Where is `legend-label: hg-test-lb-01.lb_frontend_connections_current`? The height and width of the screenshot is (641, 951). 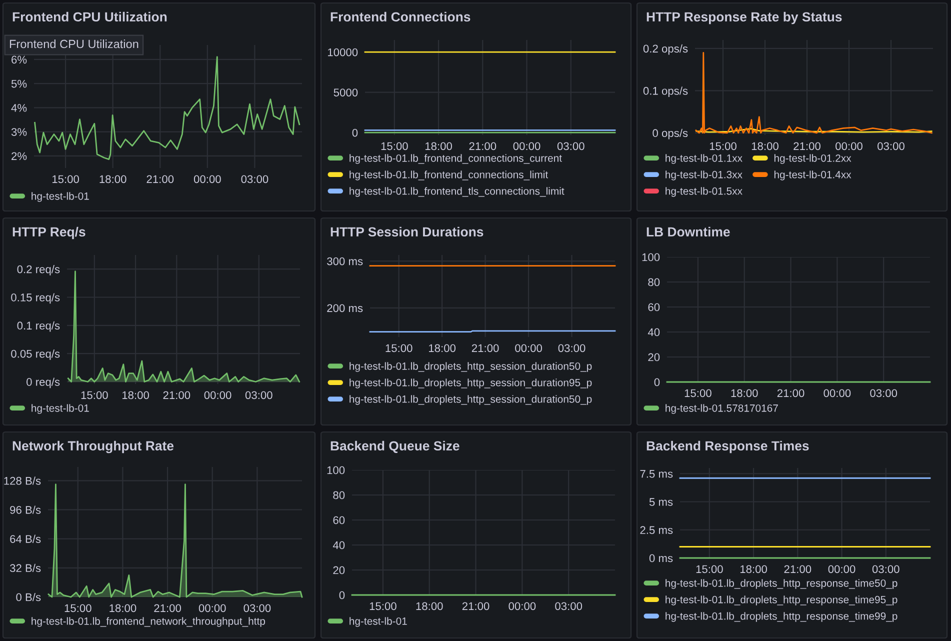 legend-label: hg-test-lb-01.lb_frontend_connections_current is located at coordinates (456, 159).